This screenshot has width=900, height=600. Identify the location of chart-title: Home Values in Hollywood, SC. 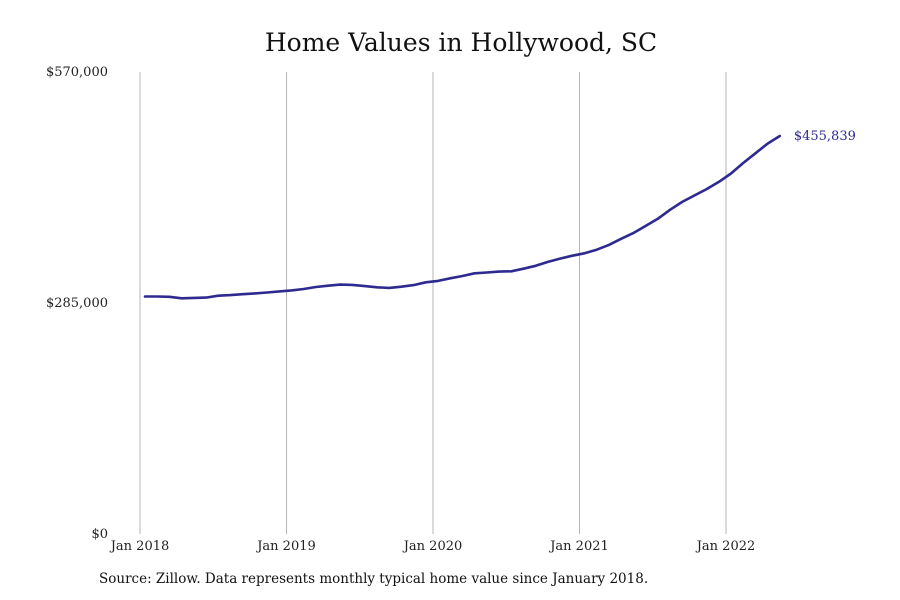
(461, 42).